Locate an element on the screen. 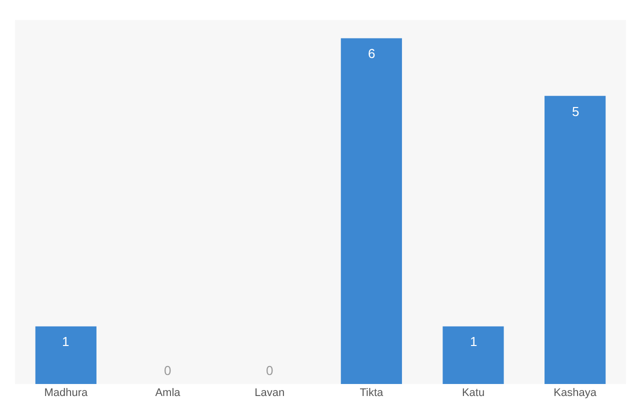 The height and width of the screenshot is (419, 641). x-tick-label: Kashaya is located at coordinates (576, 393).